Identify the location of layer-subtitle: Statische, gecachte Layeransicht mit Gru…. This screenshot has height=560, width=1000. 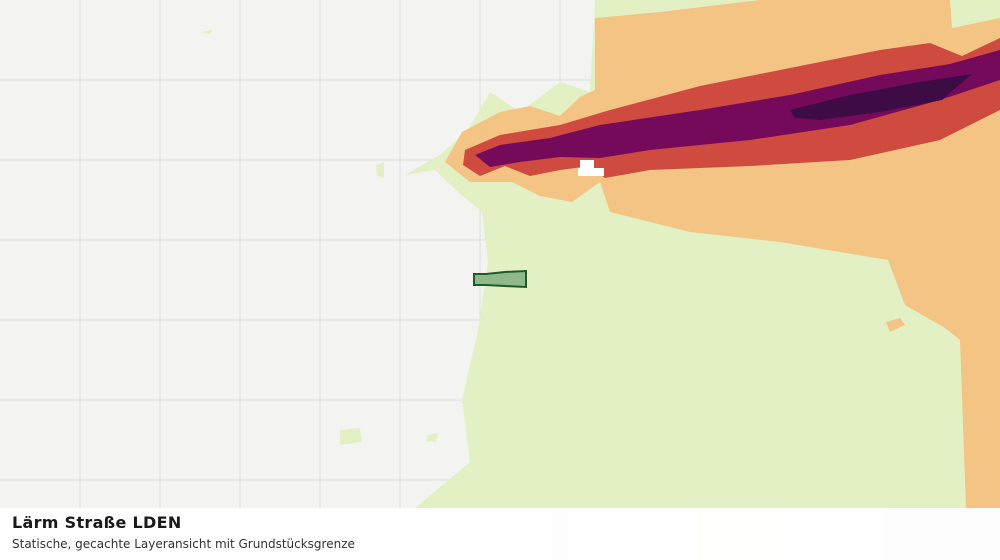
(183, 544).